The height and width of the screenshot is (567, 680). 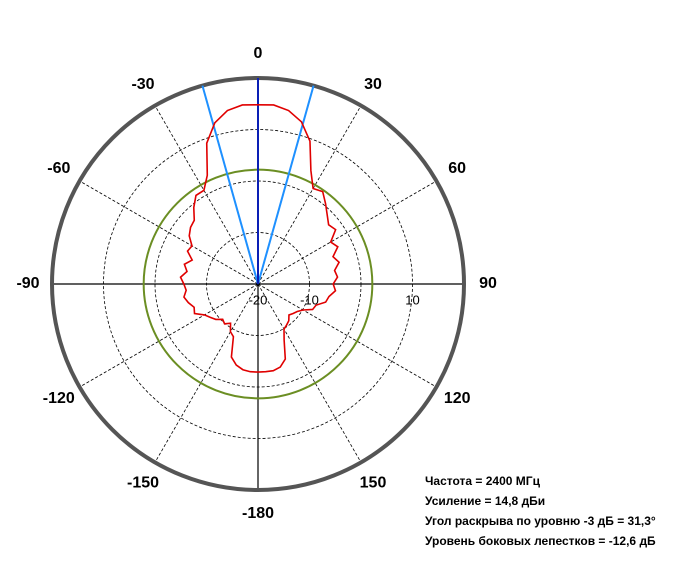 What do you see at coordinates (457, 168) in the screenshot?
I see `angle-tick-label: 60` at bounding box center [457, 168].